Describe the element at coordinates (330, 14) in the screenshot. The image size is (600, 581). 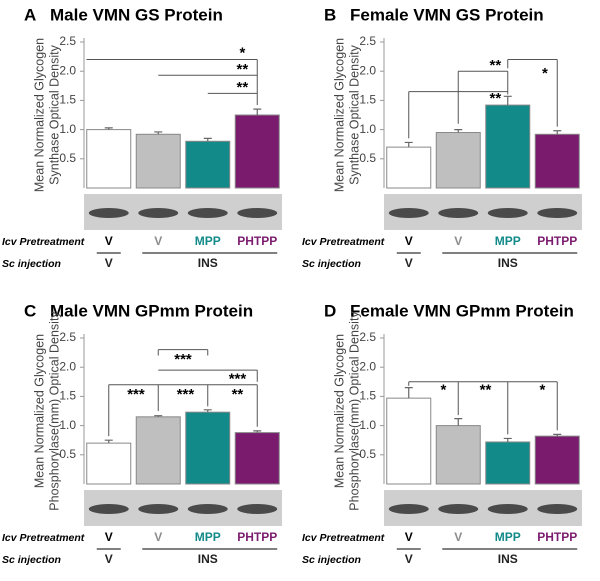
I see `panel-letter: B` at that location.